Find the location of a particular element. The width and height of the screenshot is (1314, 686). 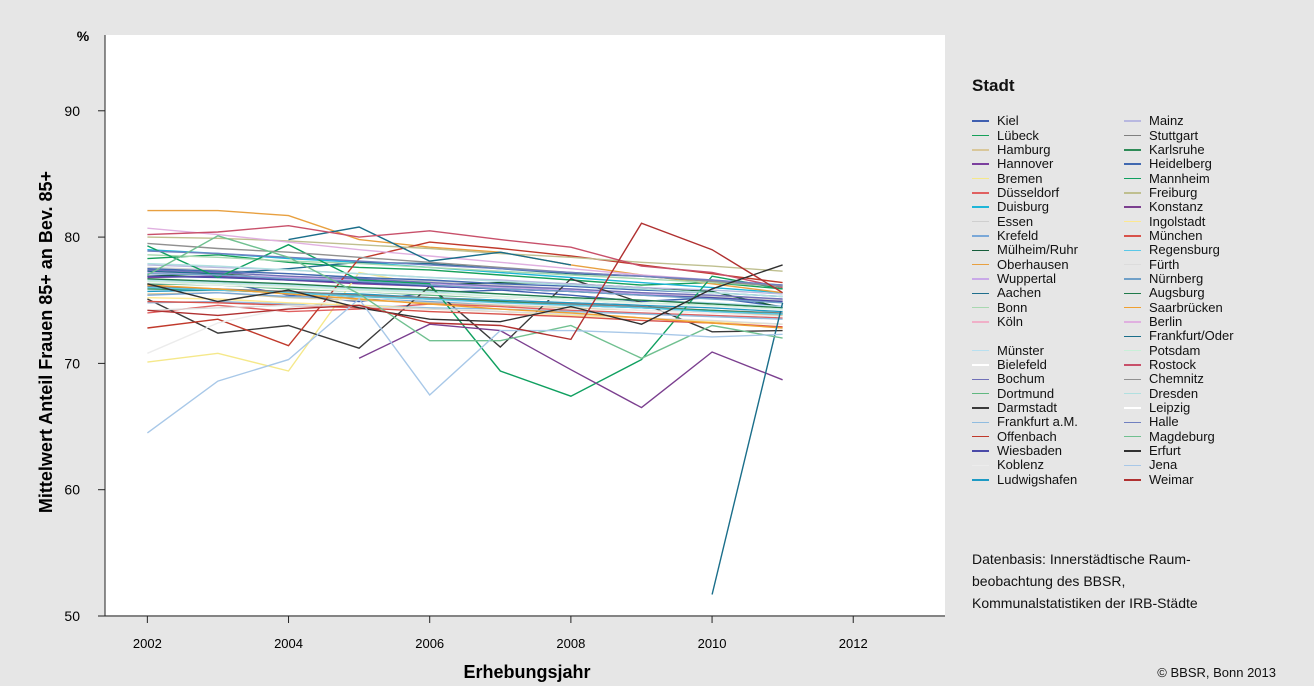

legend-label: Ingolstadt is located at coordinates (1177, 221).